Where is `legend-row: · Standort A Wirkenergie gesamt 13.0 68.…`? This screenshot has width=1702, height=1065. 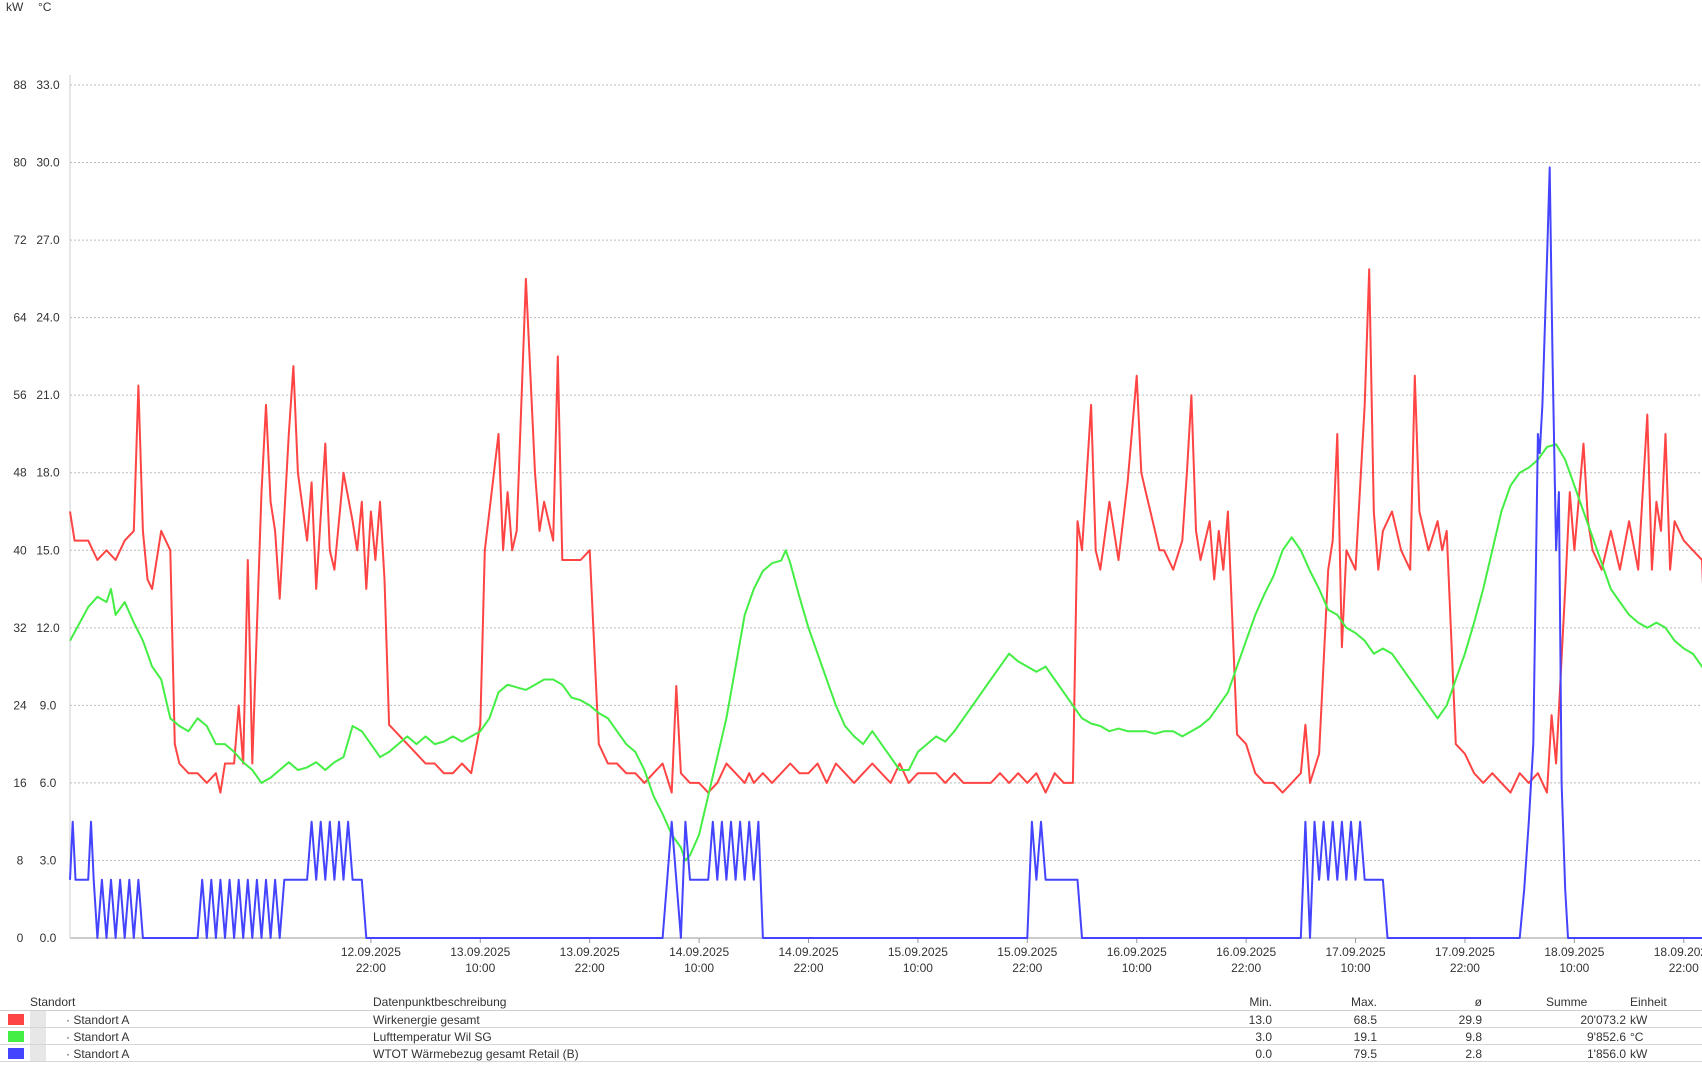 legend-row: · Standort A Wirkenergie gesamt 13.0 68.… is located at coordinates (851, 1019).